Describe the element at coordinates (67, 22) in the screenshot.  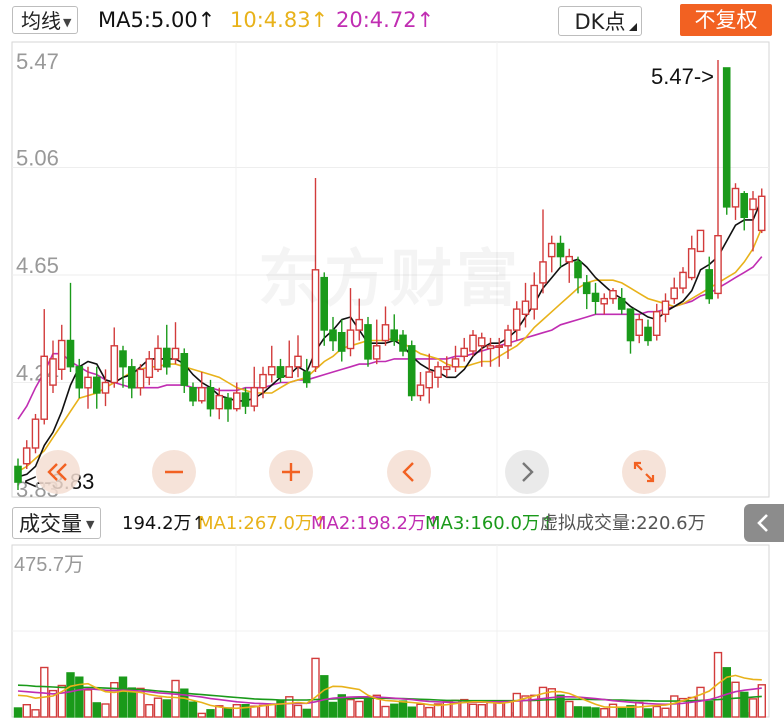
I see `caret-down-icon: ▼` at that location.